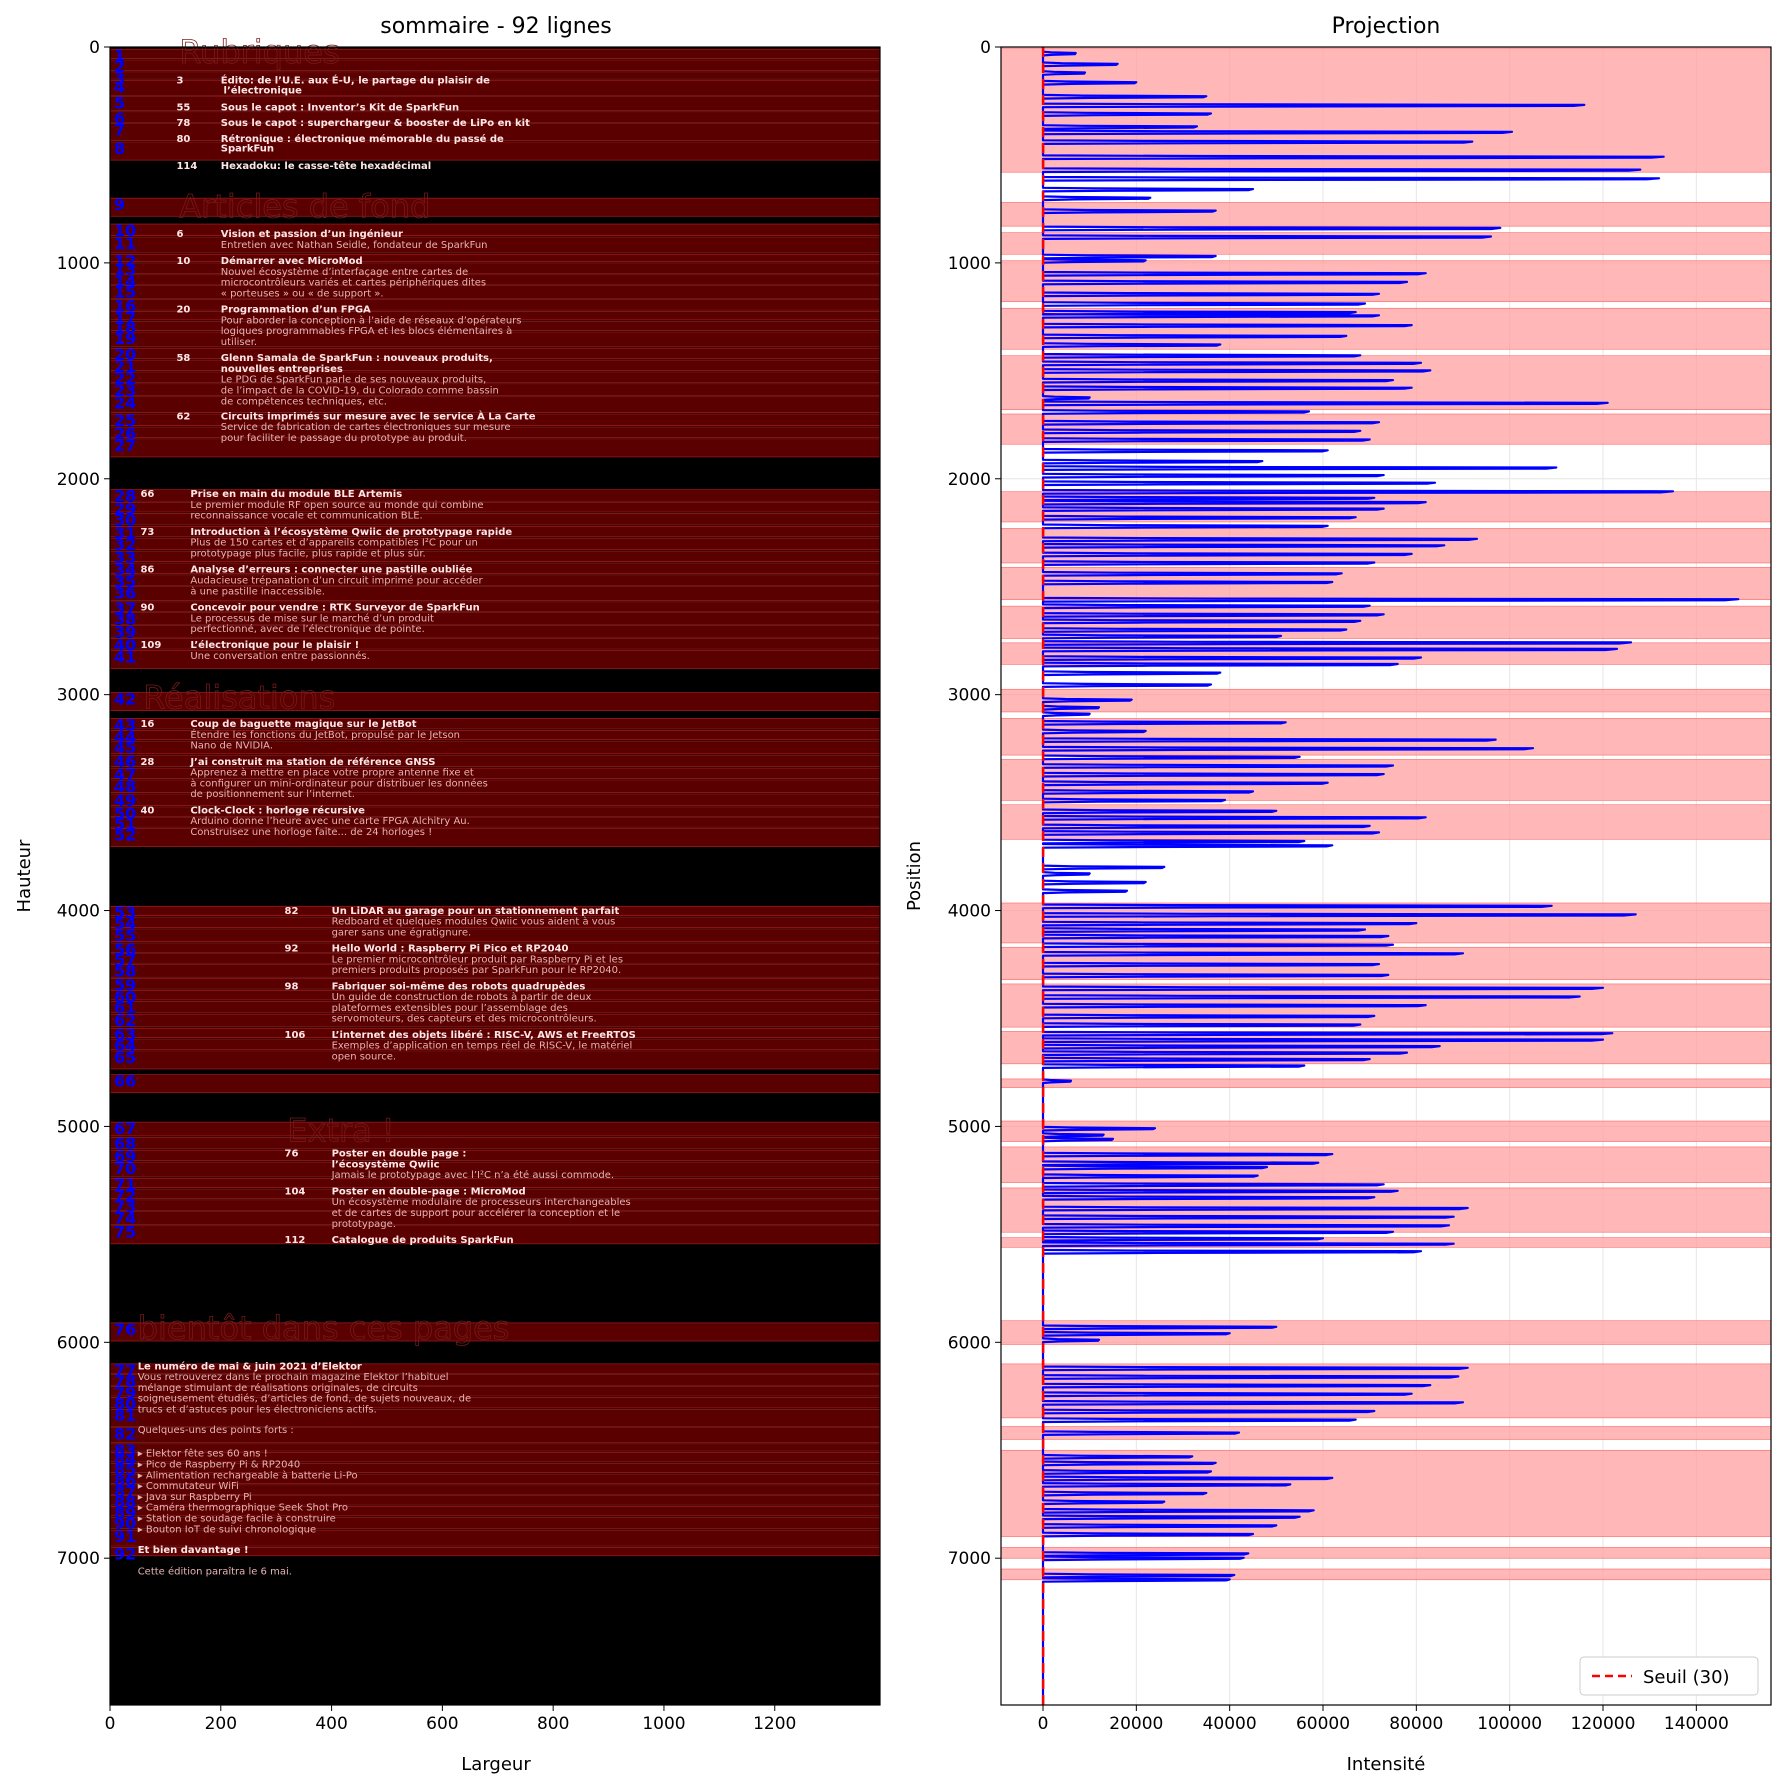  I want to click on legend: Seuil (30), so click(1669, 1676).